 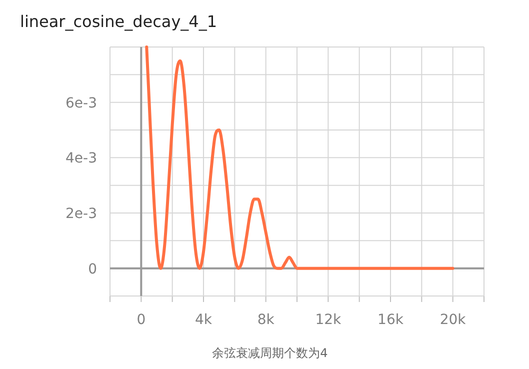 What do you see at coordinates (81, 158) in the screenshot?
I see `y-tick-label: 4e-3` at bounding box center [81, 158].